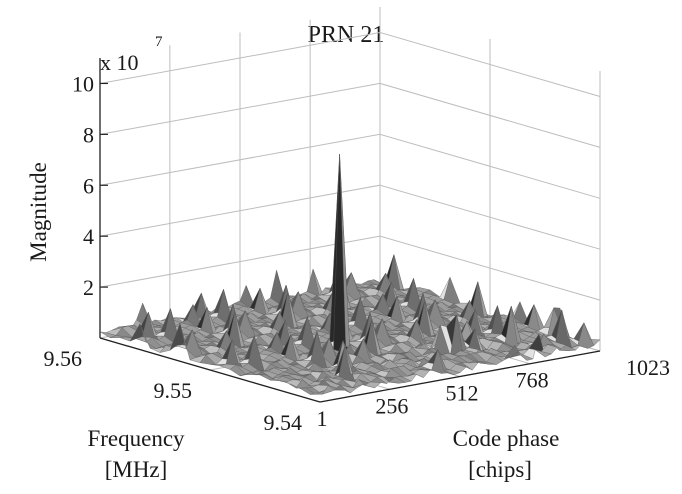 This screenshot has height=494, width=682. Describe the element at coordinates (136, 469) in the screenshot. I see `y-axis-label-line2: [MHz]` at that location.